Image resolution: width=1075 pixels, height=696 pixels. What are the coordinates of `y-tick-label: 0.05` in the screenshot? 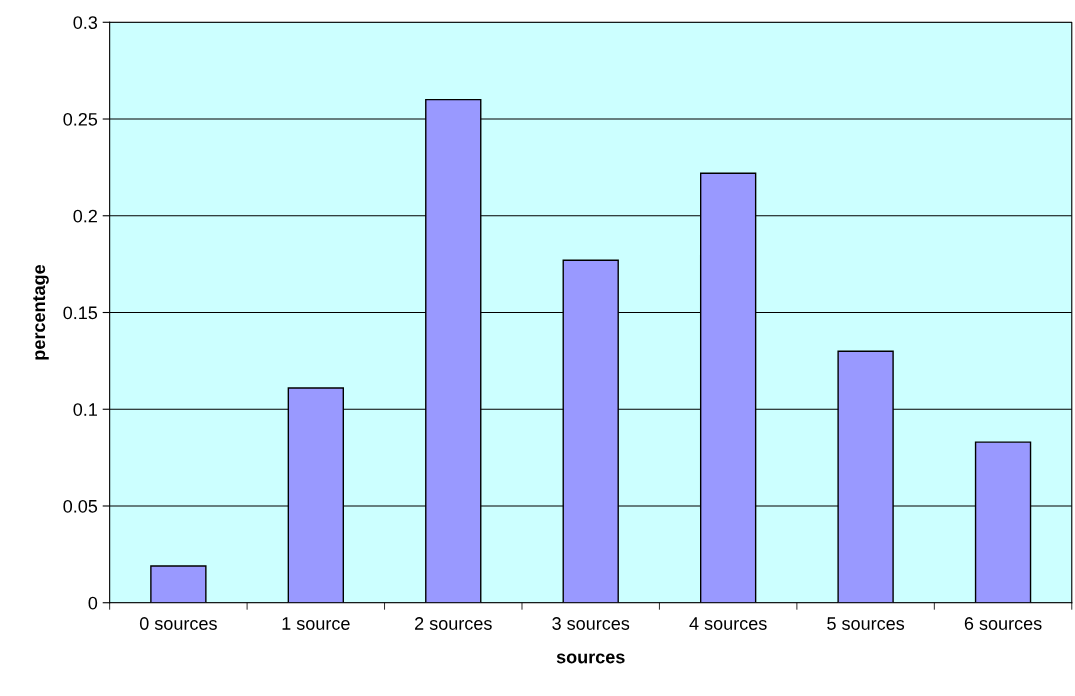 It's located at (80, 506).